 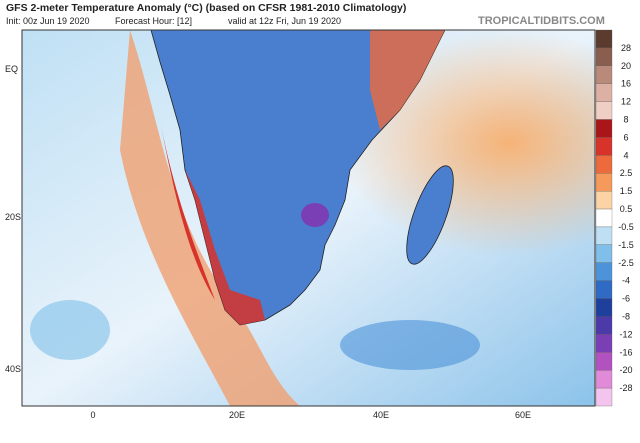 What do you see at coordinates (625, 388) in the screenshot?
I see `colorbar-label: -28` at bounding box center [625, 388].